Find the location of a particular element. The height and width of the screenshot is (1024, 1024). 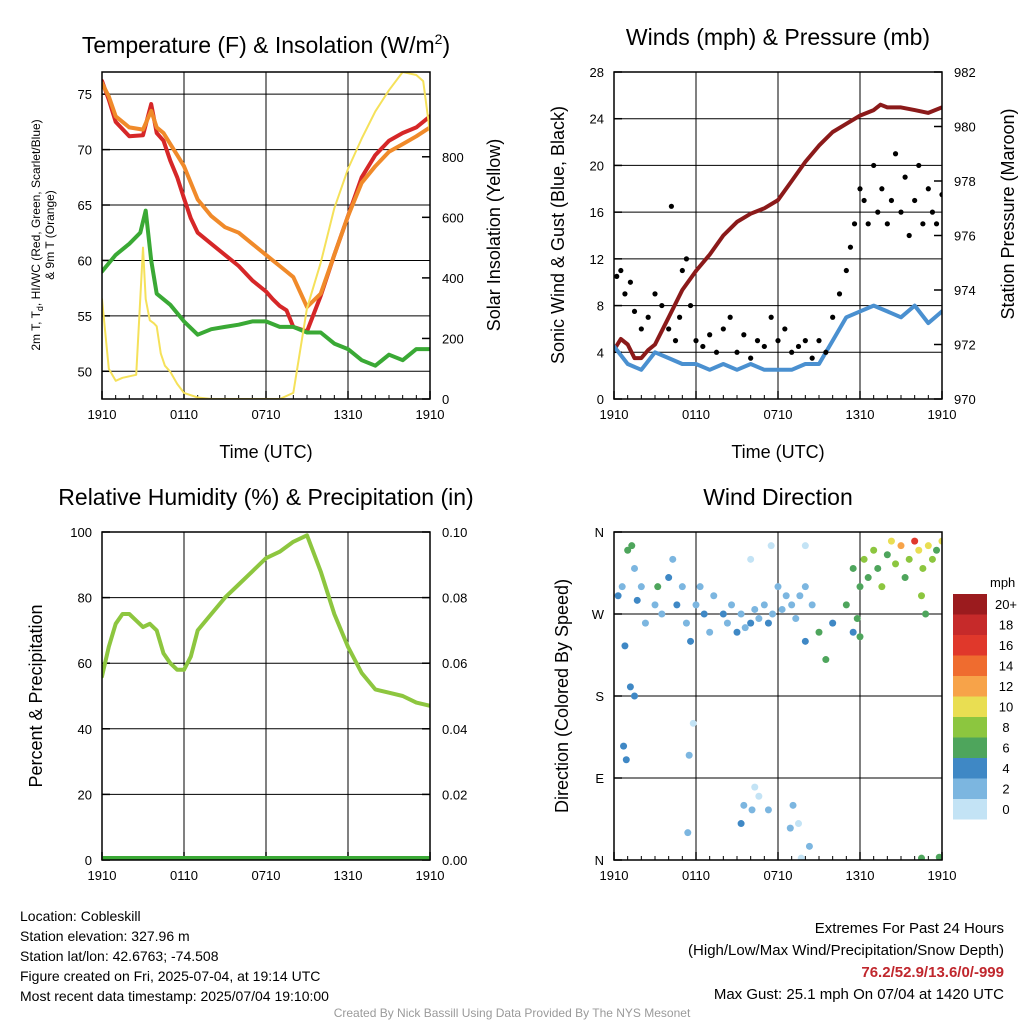

y2-tick-label: 980 is located at coordinates (965, 127).